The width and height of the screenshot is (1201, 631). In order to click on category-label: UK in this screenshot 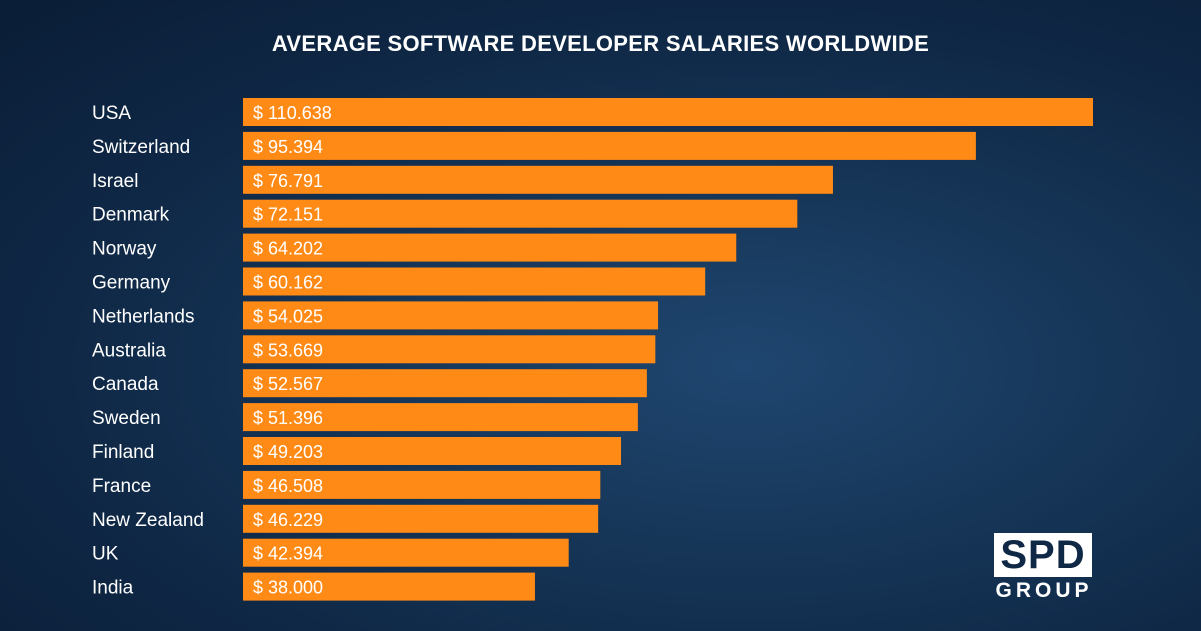, I will do `click(105, 554)`.